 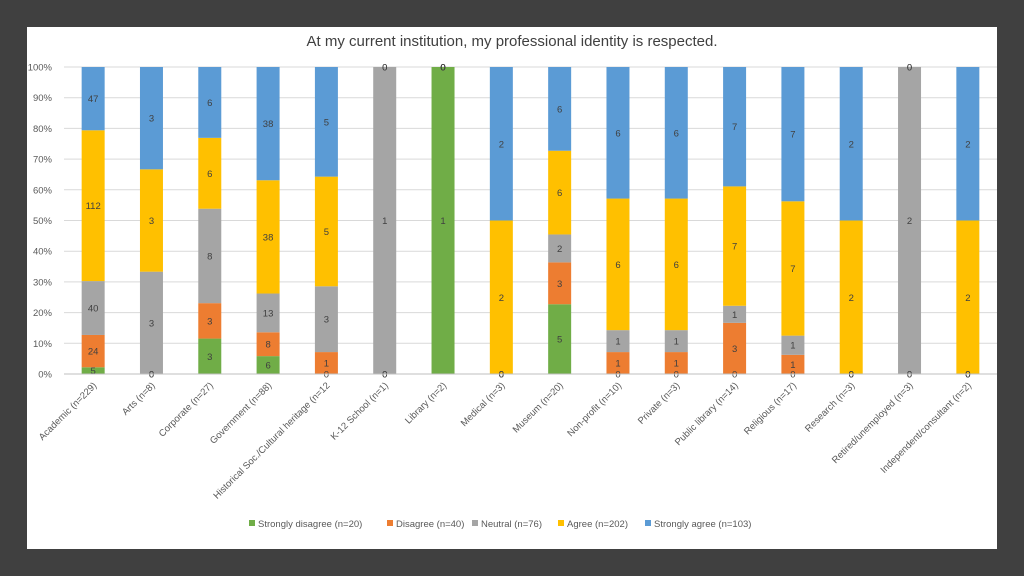 What do you see at coordinates (594, 409) in the screenshot?
I see `x-category-label: Non-profit (n=10)` at bounding box center [594, 409].